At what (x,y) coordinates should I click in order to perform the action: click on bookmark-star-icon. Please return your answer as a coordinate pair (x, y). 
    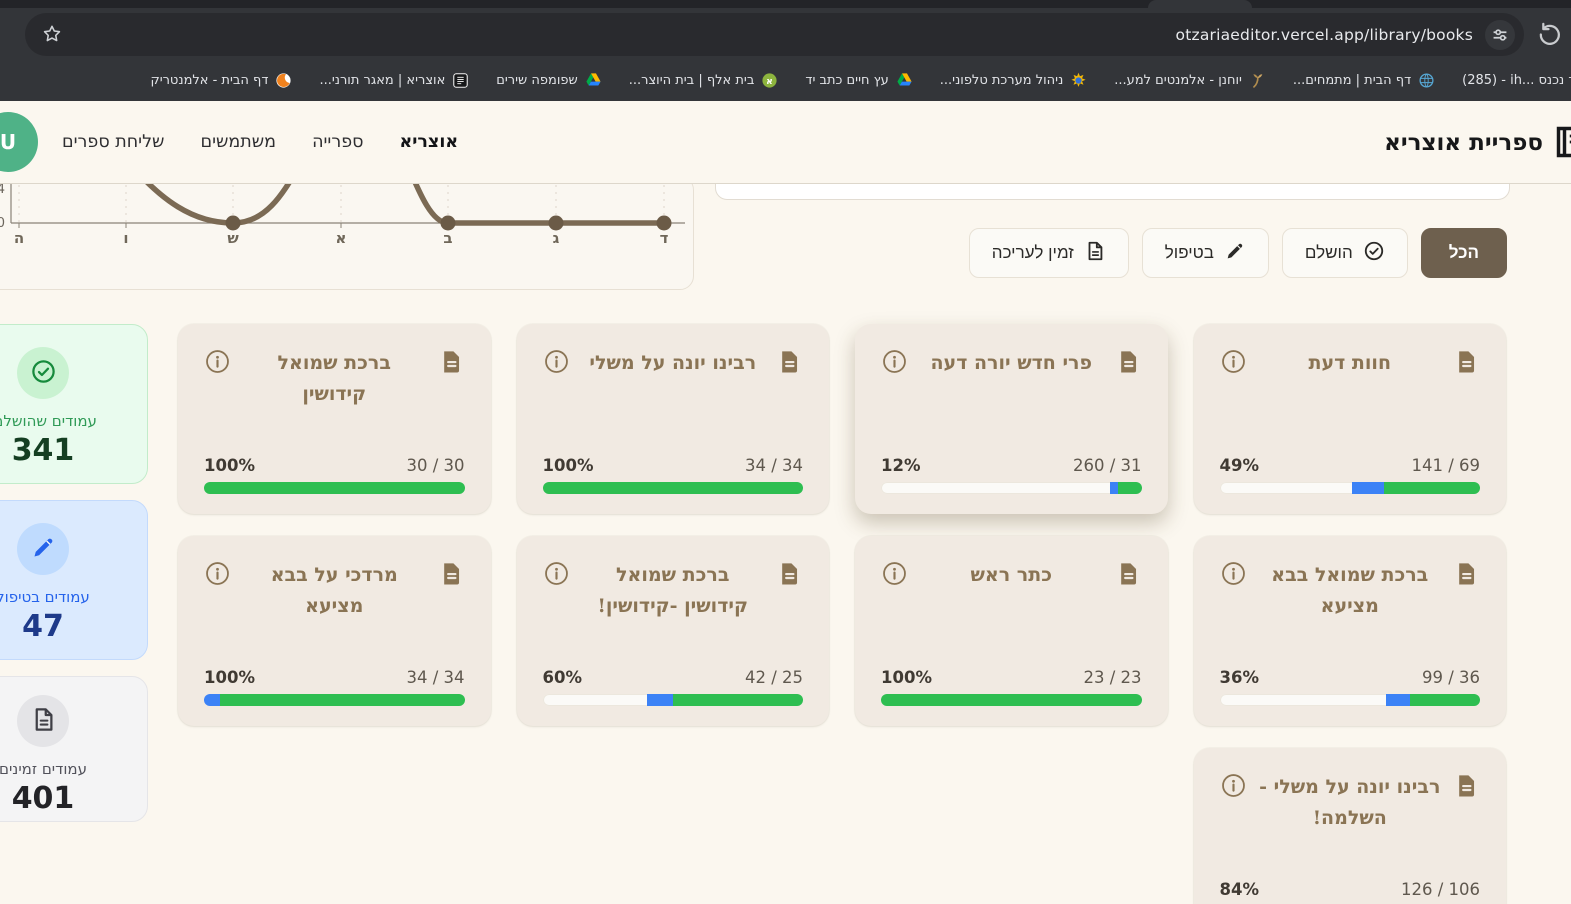
    Looking at the image, I should click on (53, 35).